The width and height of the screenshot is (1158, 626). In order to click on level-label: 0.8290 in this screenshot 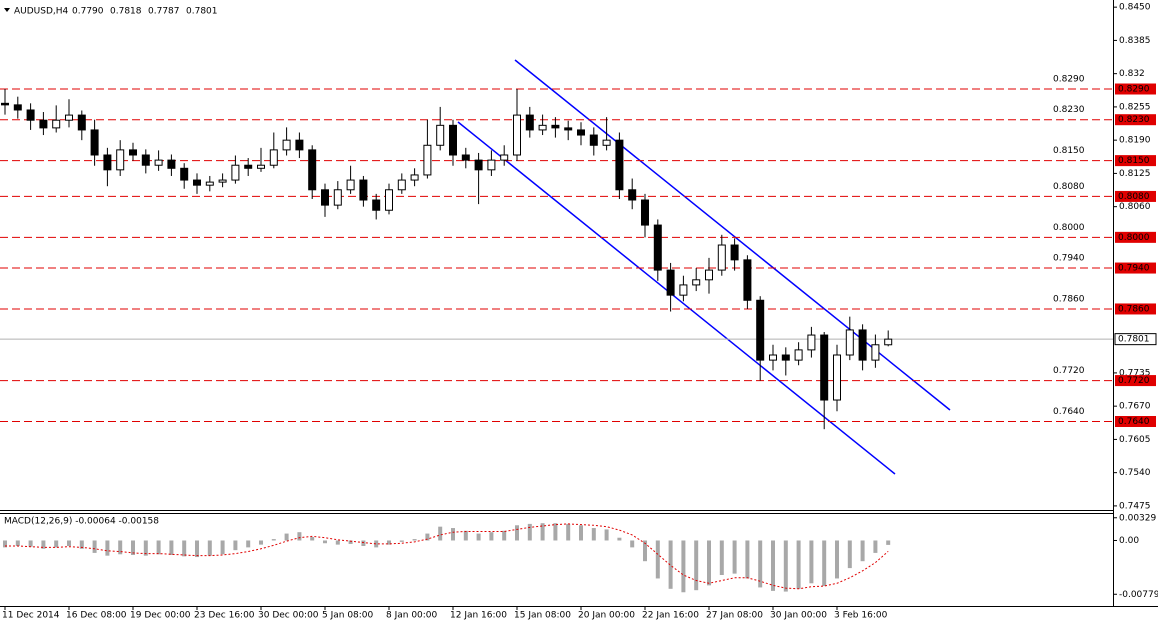, I will do `click(1069, 80)`.